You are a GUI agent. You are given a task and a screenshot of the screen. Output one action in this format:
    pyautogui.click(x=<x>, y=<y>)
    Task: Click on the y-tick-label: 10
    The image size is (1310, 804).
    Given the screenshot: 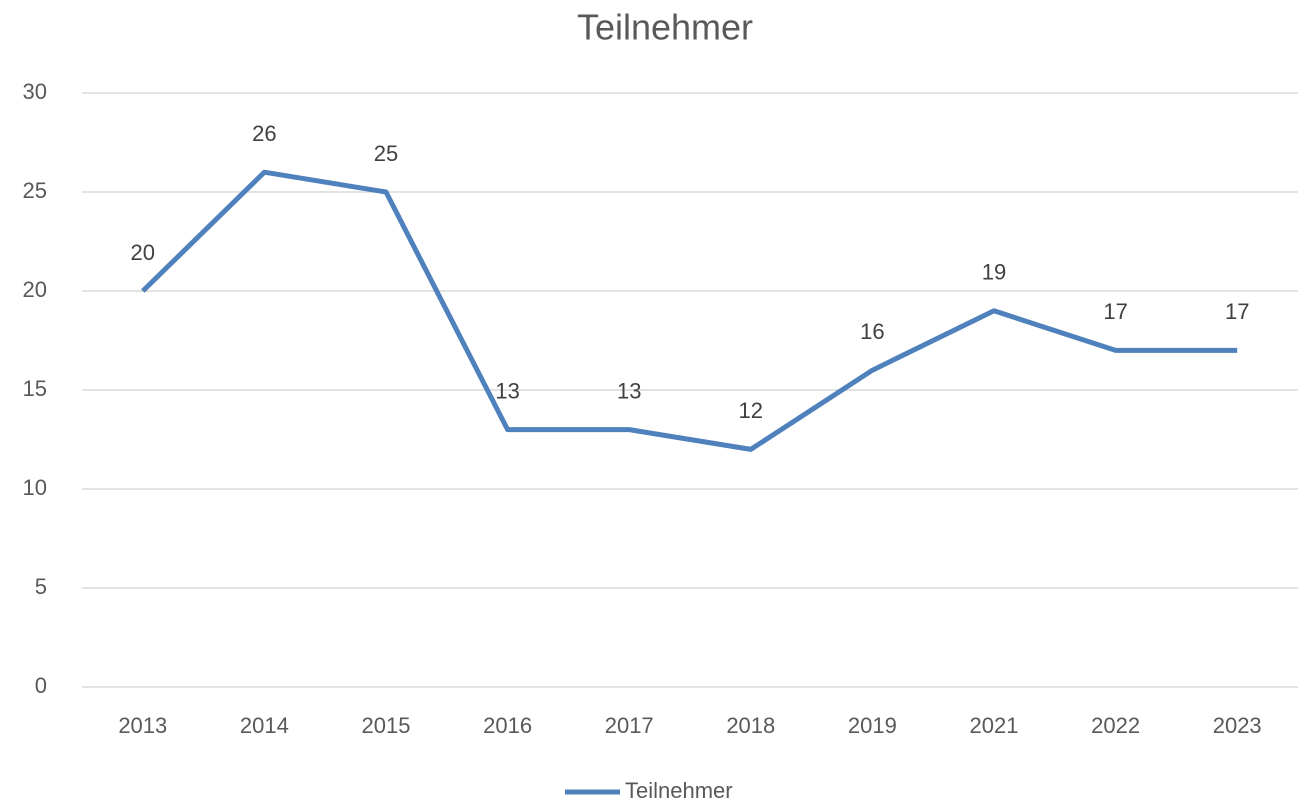 What is the action you would take?
    pyautogui.click(x=35, y=487)
    